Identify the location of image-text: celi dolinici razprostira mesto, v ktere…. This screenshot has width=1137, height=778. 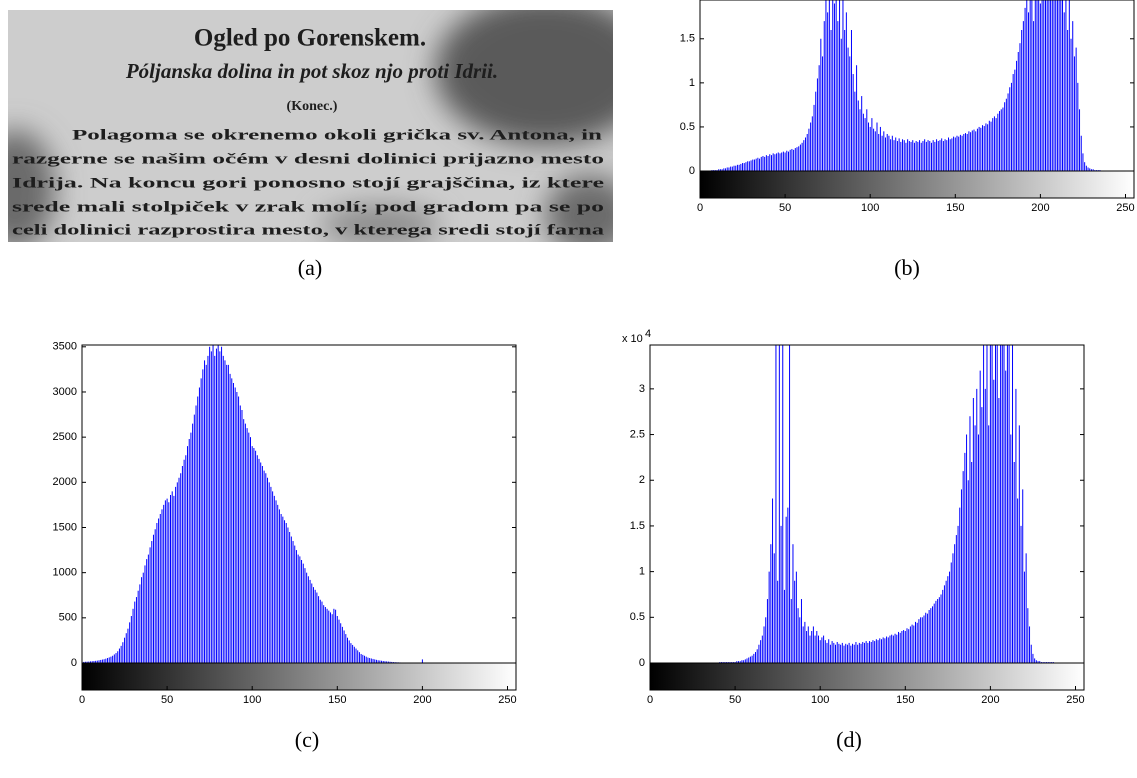
(308, 230).